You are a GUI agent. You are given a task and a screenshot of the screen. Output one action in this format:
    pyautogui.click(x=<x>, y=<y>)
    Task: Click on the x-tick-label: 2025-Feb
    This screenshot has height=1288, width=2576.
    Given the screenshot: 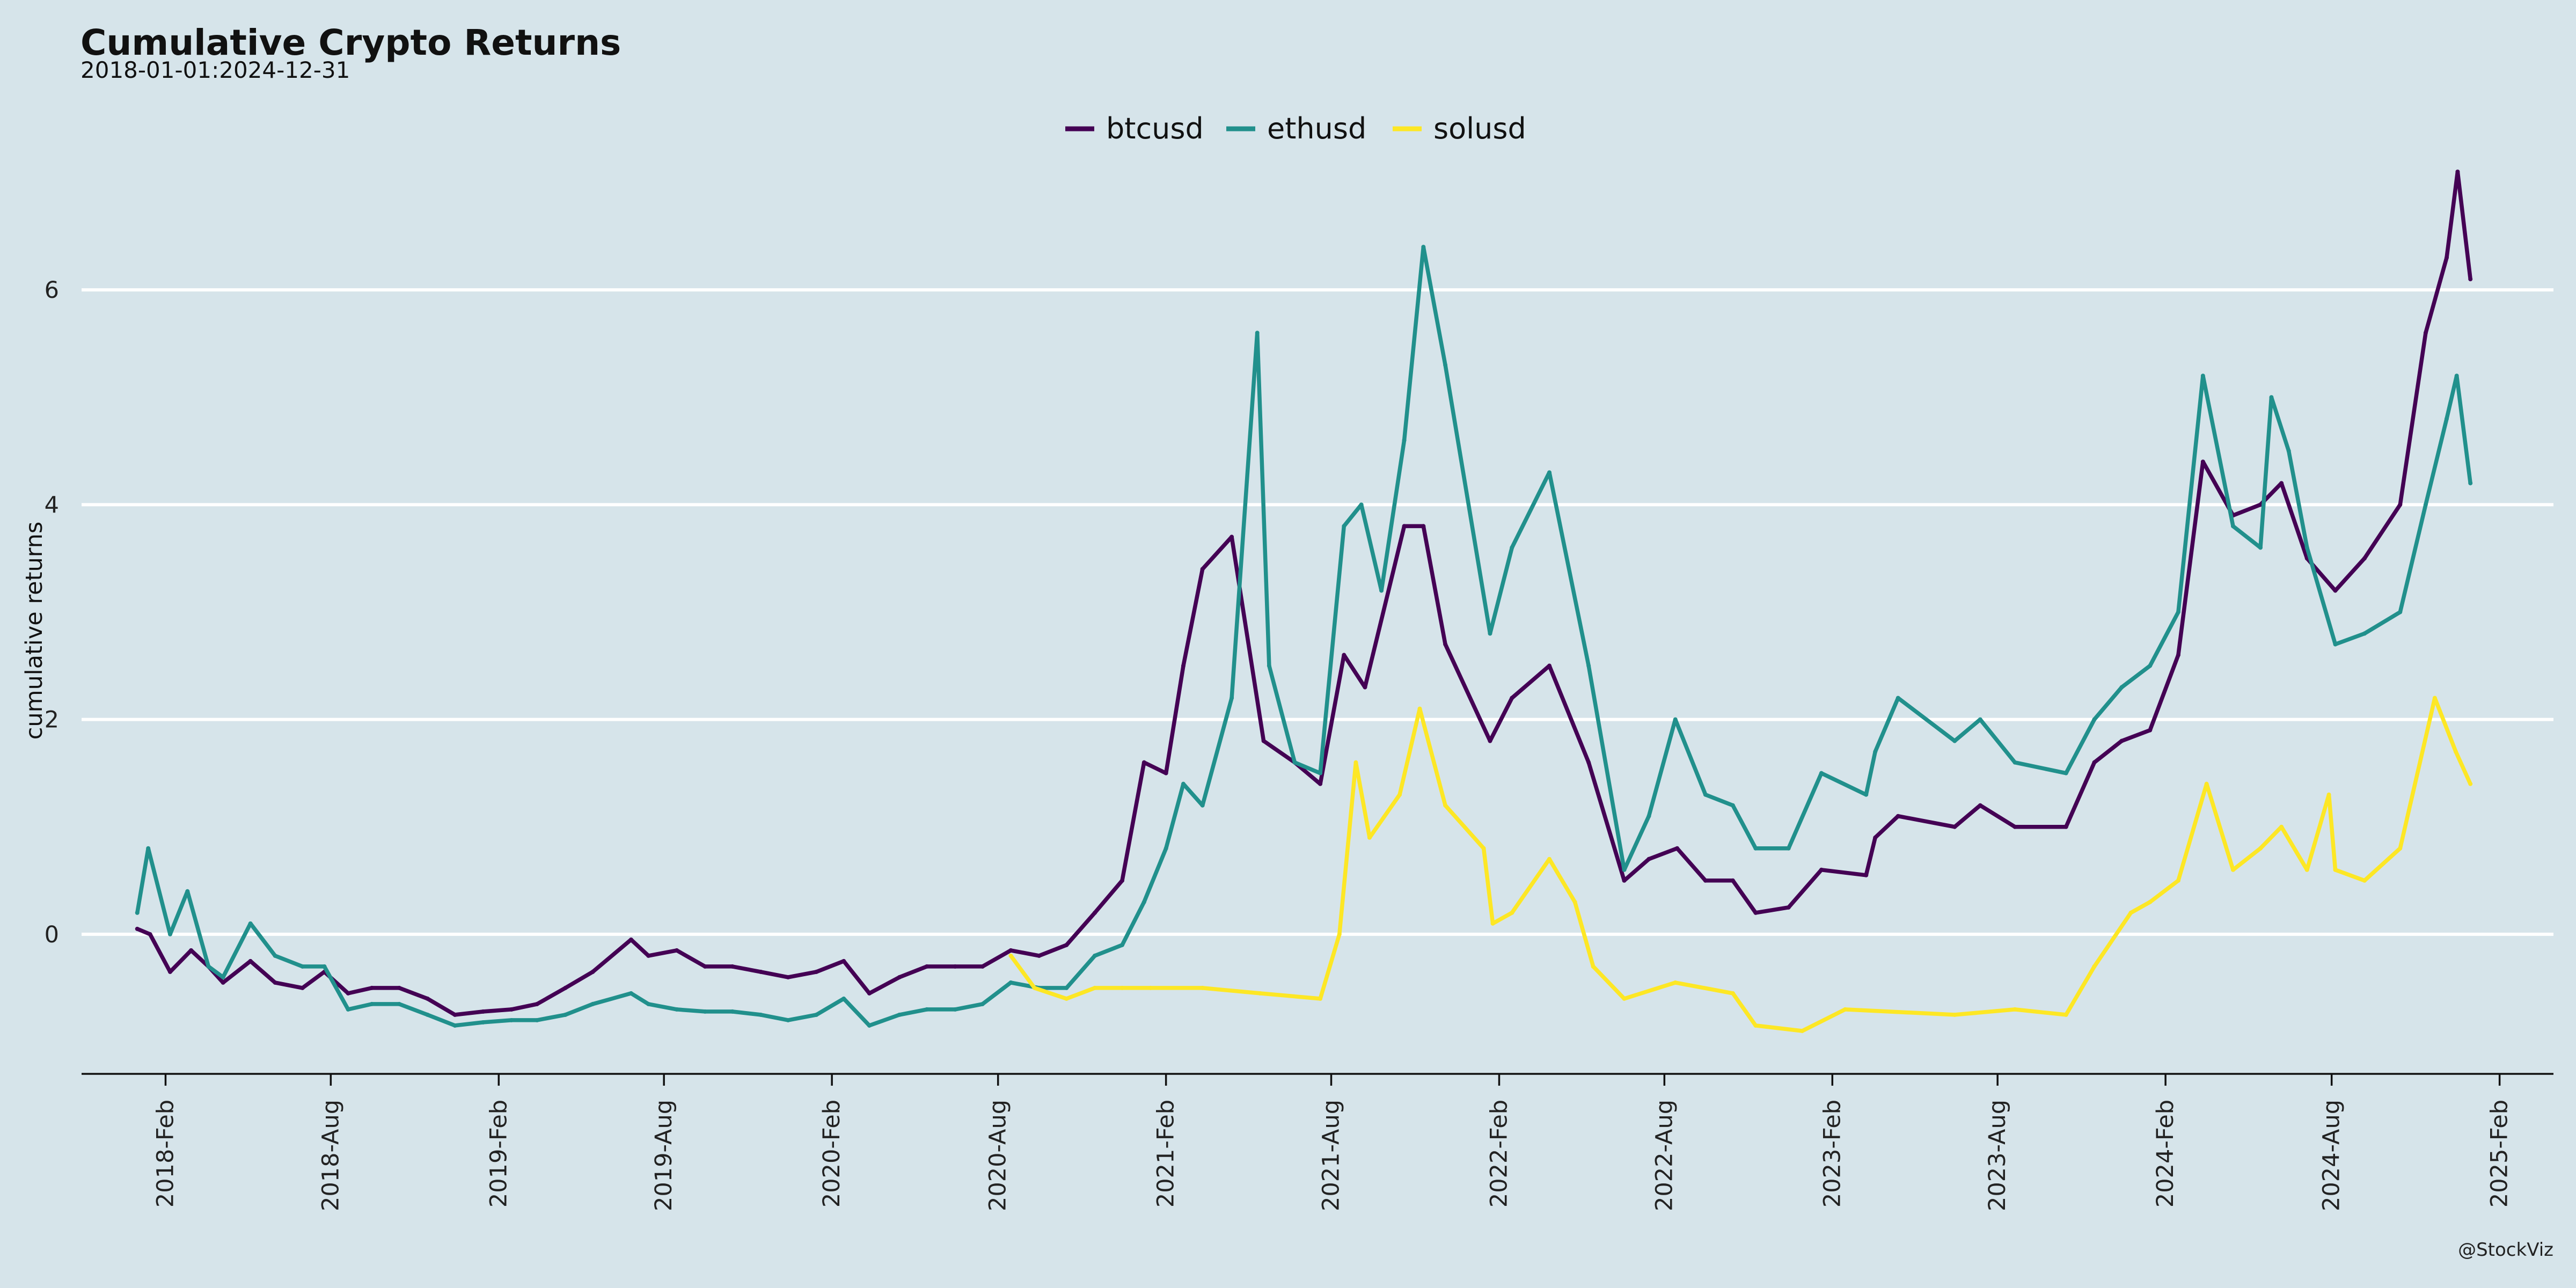 What is the action you would take?
    pyautogui.click(x=2499, y=1154)
    